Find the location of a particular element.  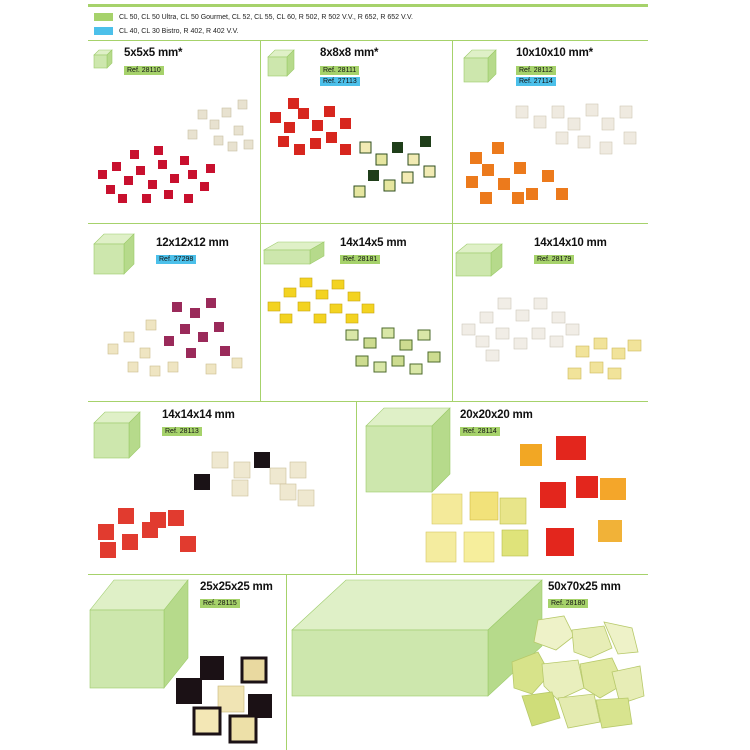

ref-badge: Ref. 28114 is located at coordinates (480, 431).